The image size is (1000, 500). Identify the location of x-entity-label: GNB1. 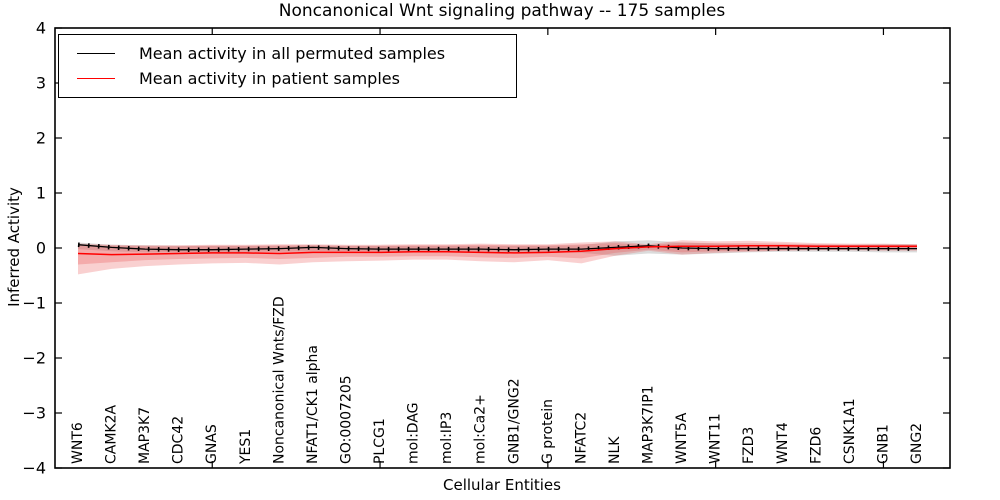
(883, 444).